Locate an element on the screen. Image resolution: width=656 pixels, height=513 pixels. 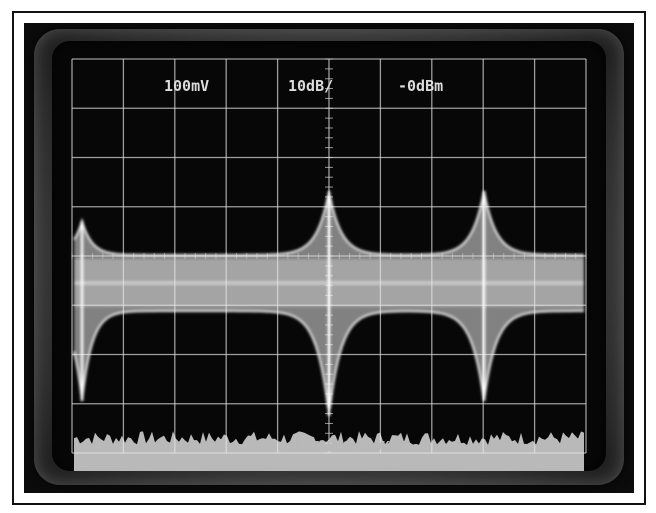
noise-floor-trace is located at coordinates (329, 451).